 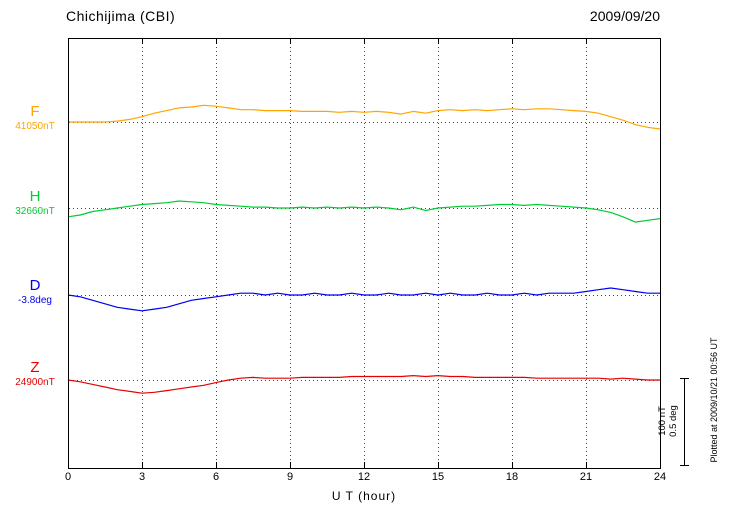 What do you see at coordinates (364, 117) in the screenshot?
I see `trace-F` at bounding box center [364, 117].